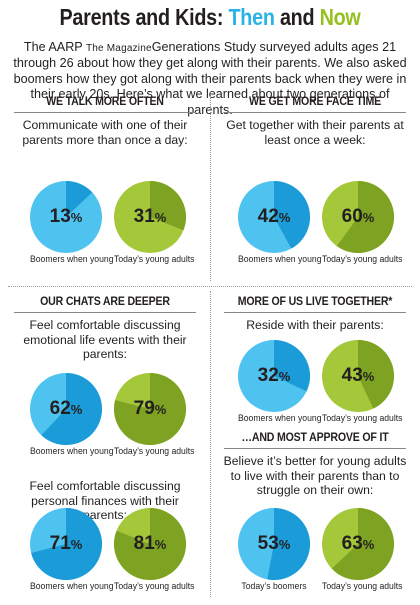 Image resolution: width=420 pixels, height=605 pixels. I want to click on pie-series-label: Today’s boomers, so click(274, 586).